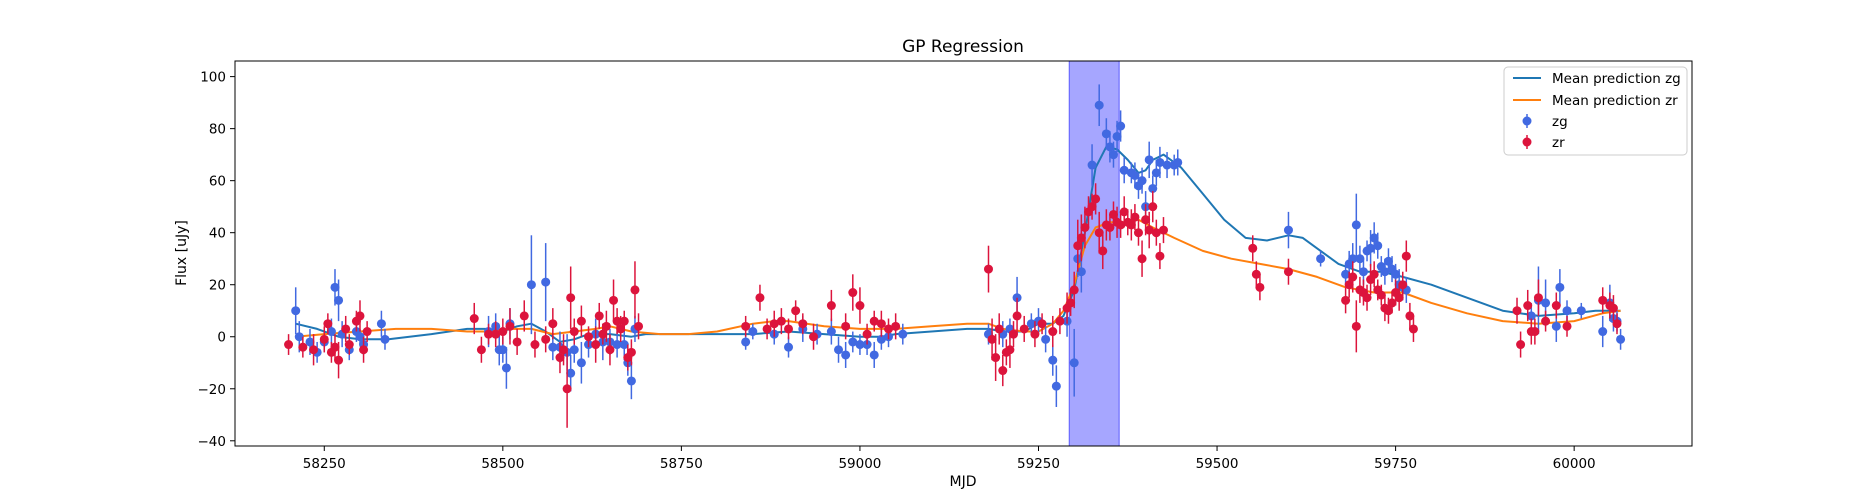 This screenshot has height=500, width=1875. What do you see at coordinates (681, 464) in the screenshot?
I see `x-tick-label: 58750` at bounding box center [681, 464].